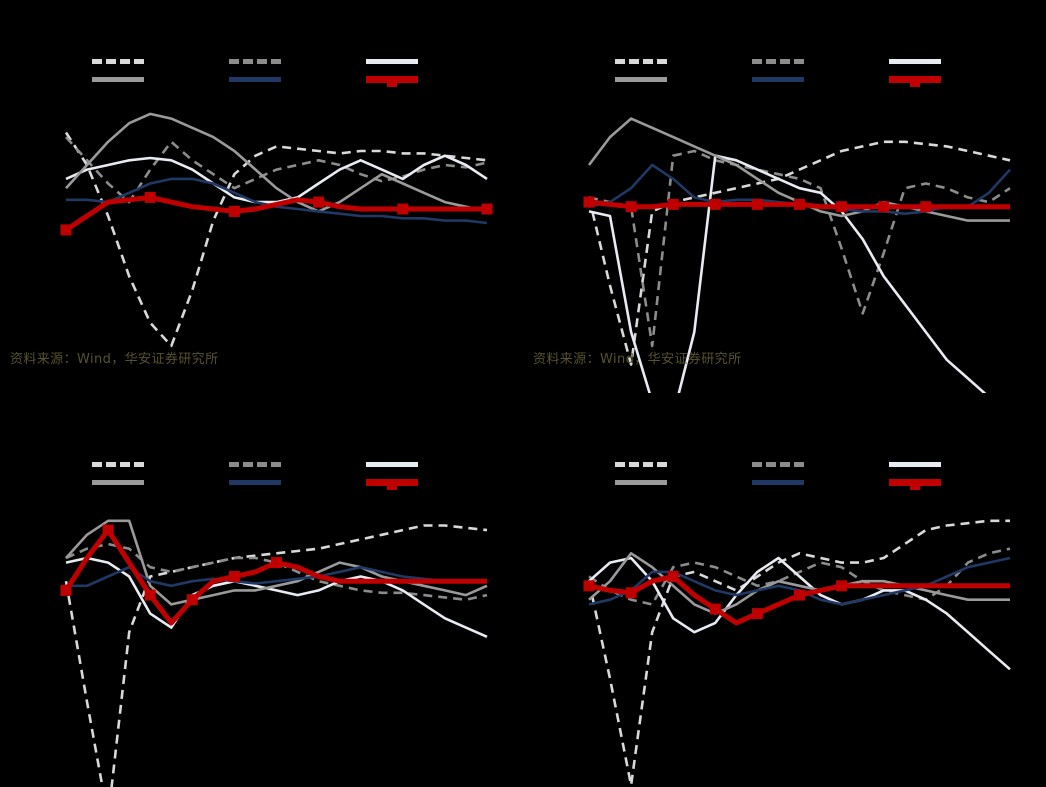 Image resolution: width=1046 pixels, height=787 pixels. Describe the element at coordinates (637, 359) in the screenshot. I see `source-caption-top-right: 资料来源：Wind，华安证券研究所` at that location.